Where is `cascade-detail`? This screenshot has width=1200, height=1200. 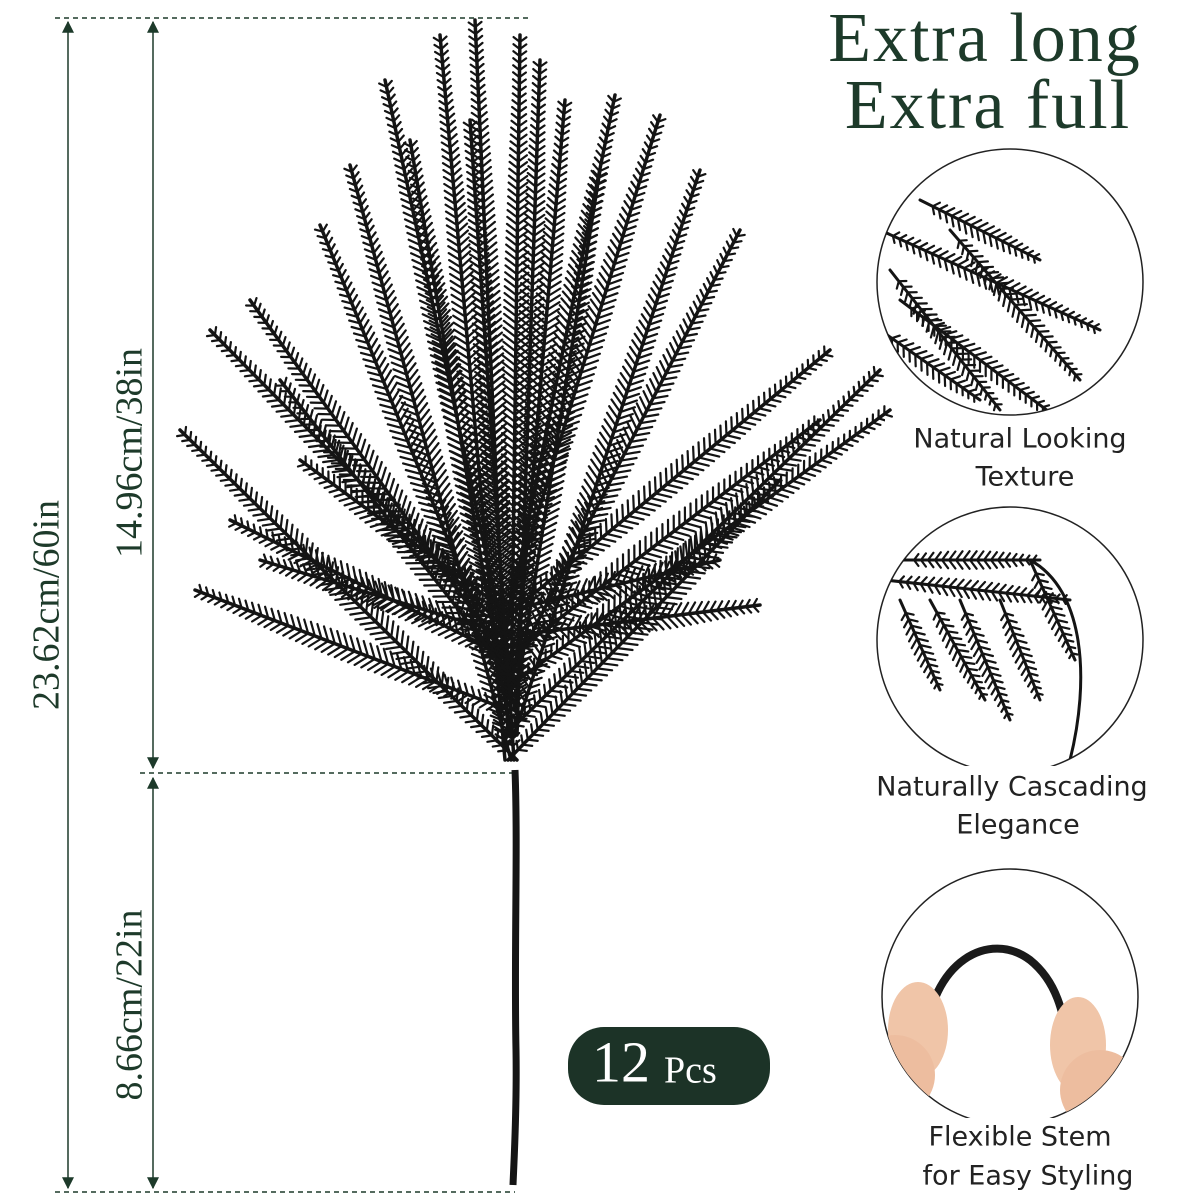
cascade-detail is located at coordinates (983, 655).